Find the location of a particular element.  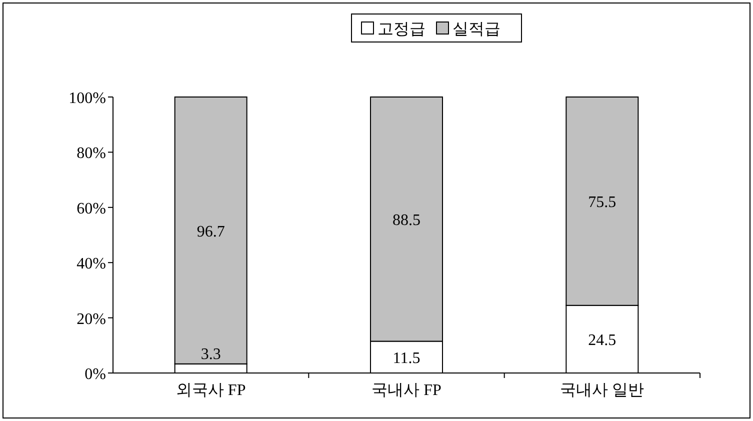

data-label: 3.3 is located at coordinates (210, 354).